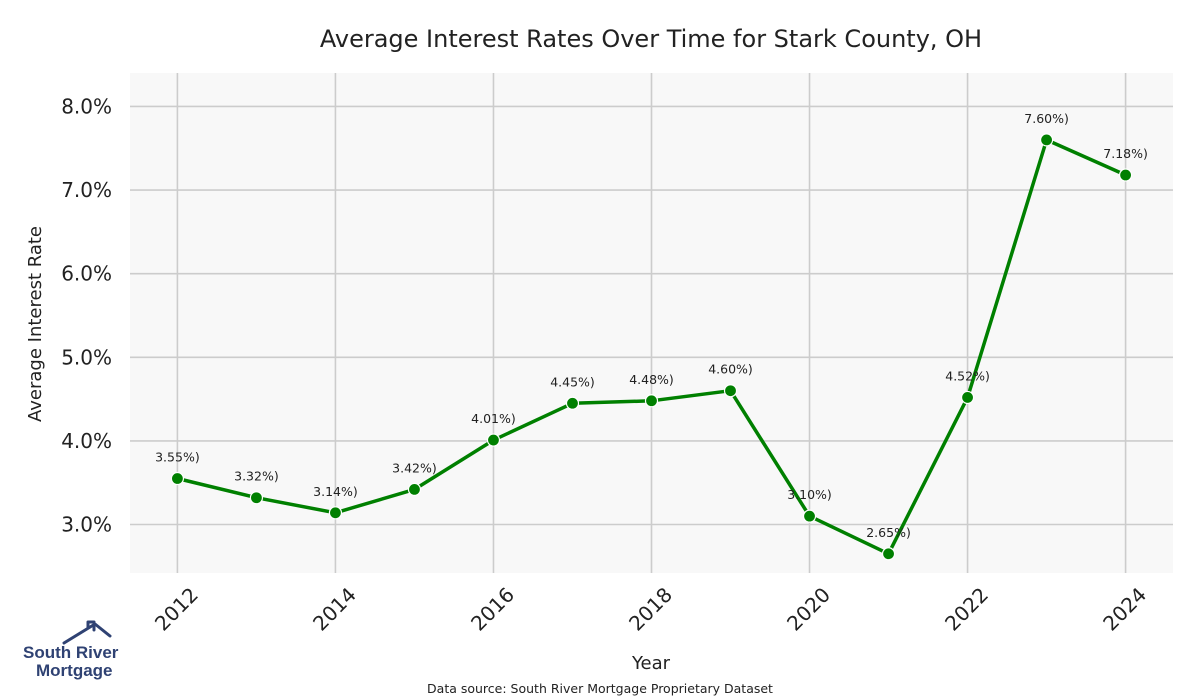 The width and height of the screenshot is (1200, 700). I want to click on logo-text-line2: Mortgage, so click(74, 670).